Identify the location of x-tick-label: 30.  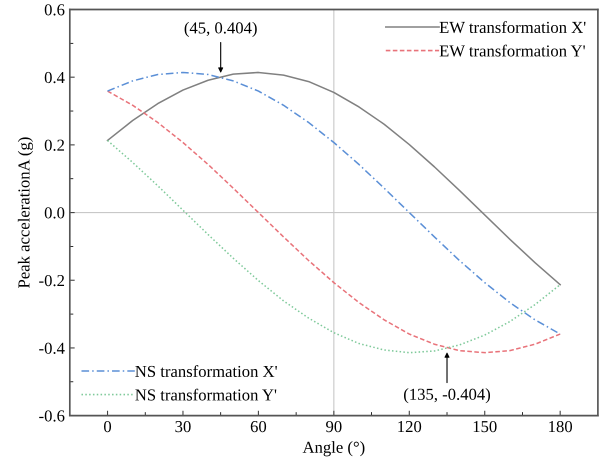
(183, 426).